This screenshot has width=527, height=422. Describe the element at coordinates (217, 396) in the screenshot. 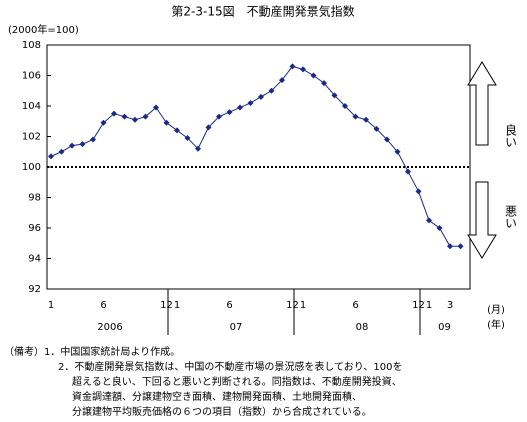

I see `note: 資金調達額、分譲建物空き面積、建物開発面積、土地開発面積、` at that location.